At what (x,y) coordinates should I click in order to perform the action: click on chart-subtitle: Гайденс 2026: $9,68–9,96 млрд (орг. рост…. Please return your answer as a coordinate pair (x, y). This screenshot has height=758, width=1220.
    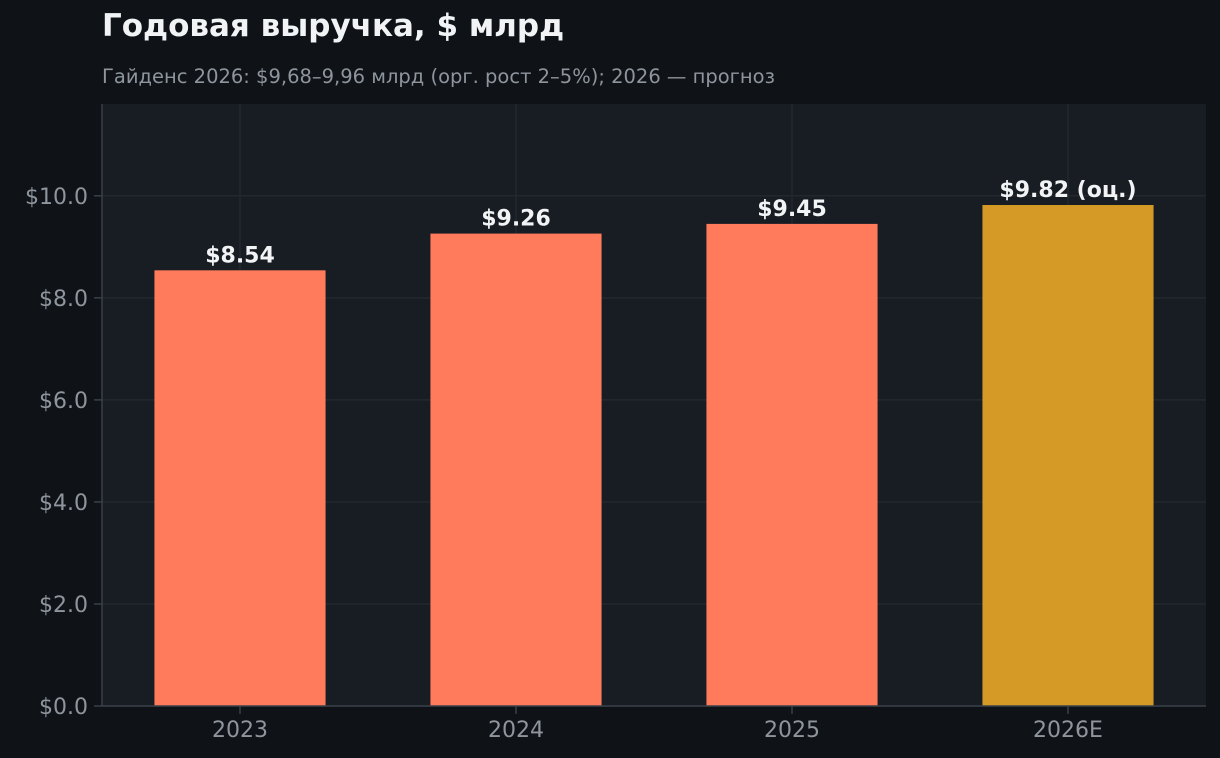
    Looking at the image, I should click on (438, 76).